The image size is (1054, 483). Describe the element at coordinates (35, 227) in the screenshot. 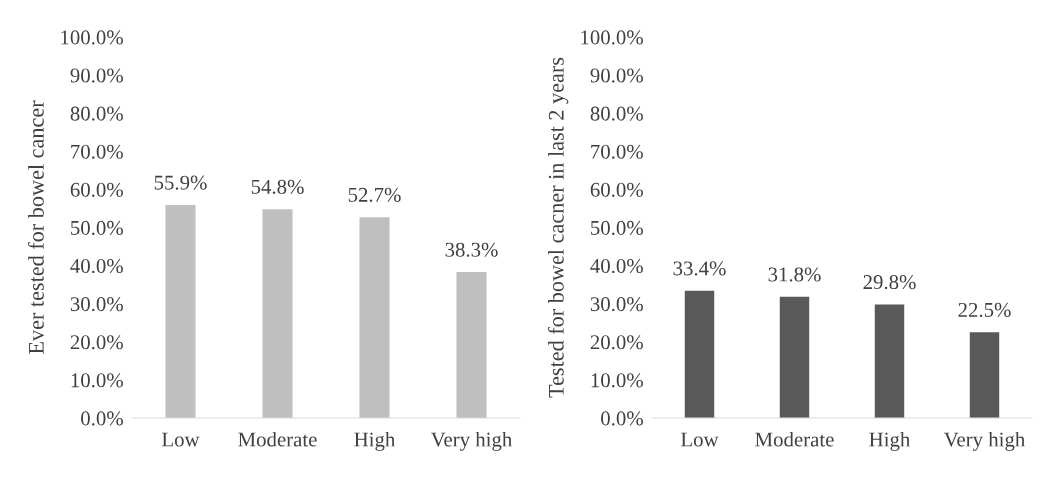

I see `y-axis-title: Ever tested for bowel cancer` at that location.